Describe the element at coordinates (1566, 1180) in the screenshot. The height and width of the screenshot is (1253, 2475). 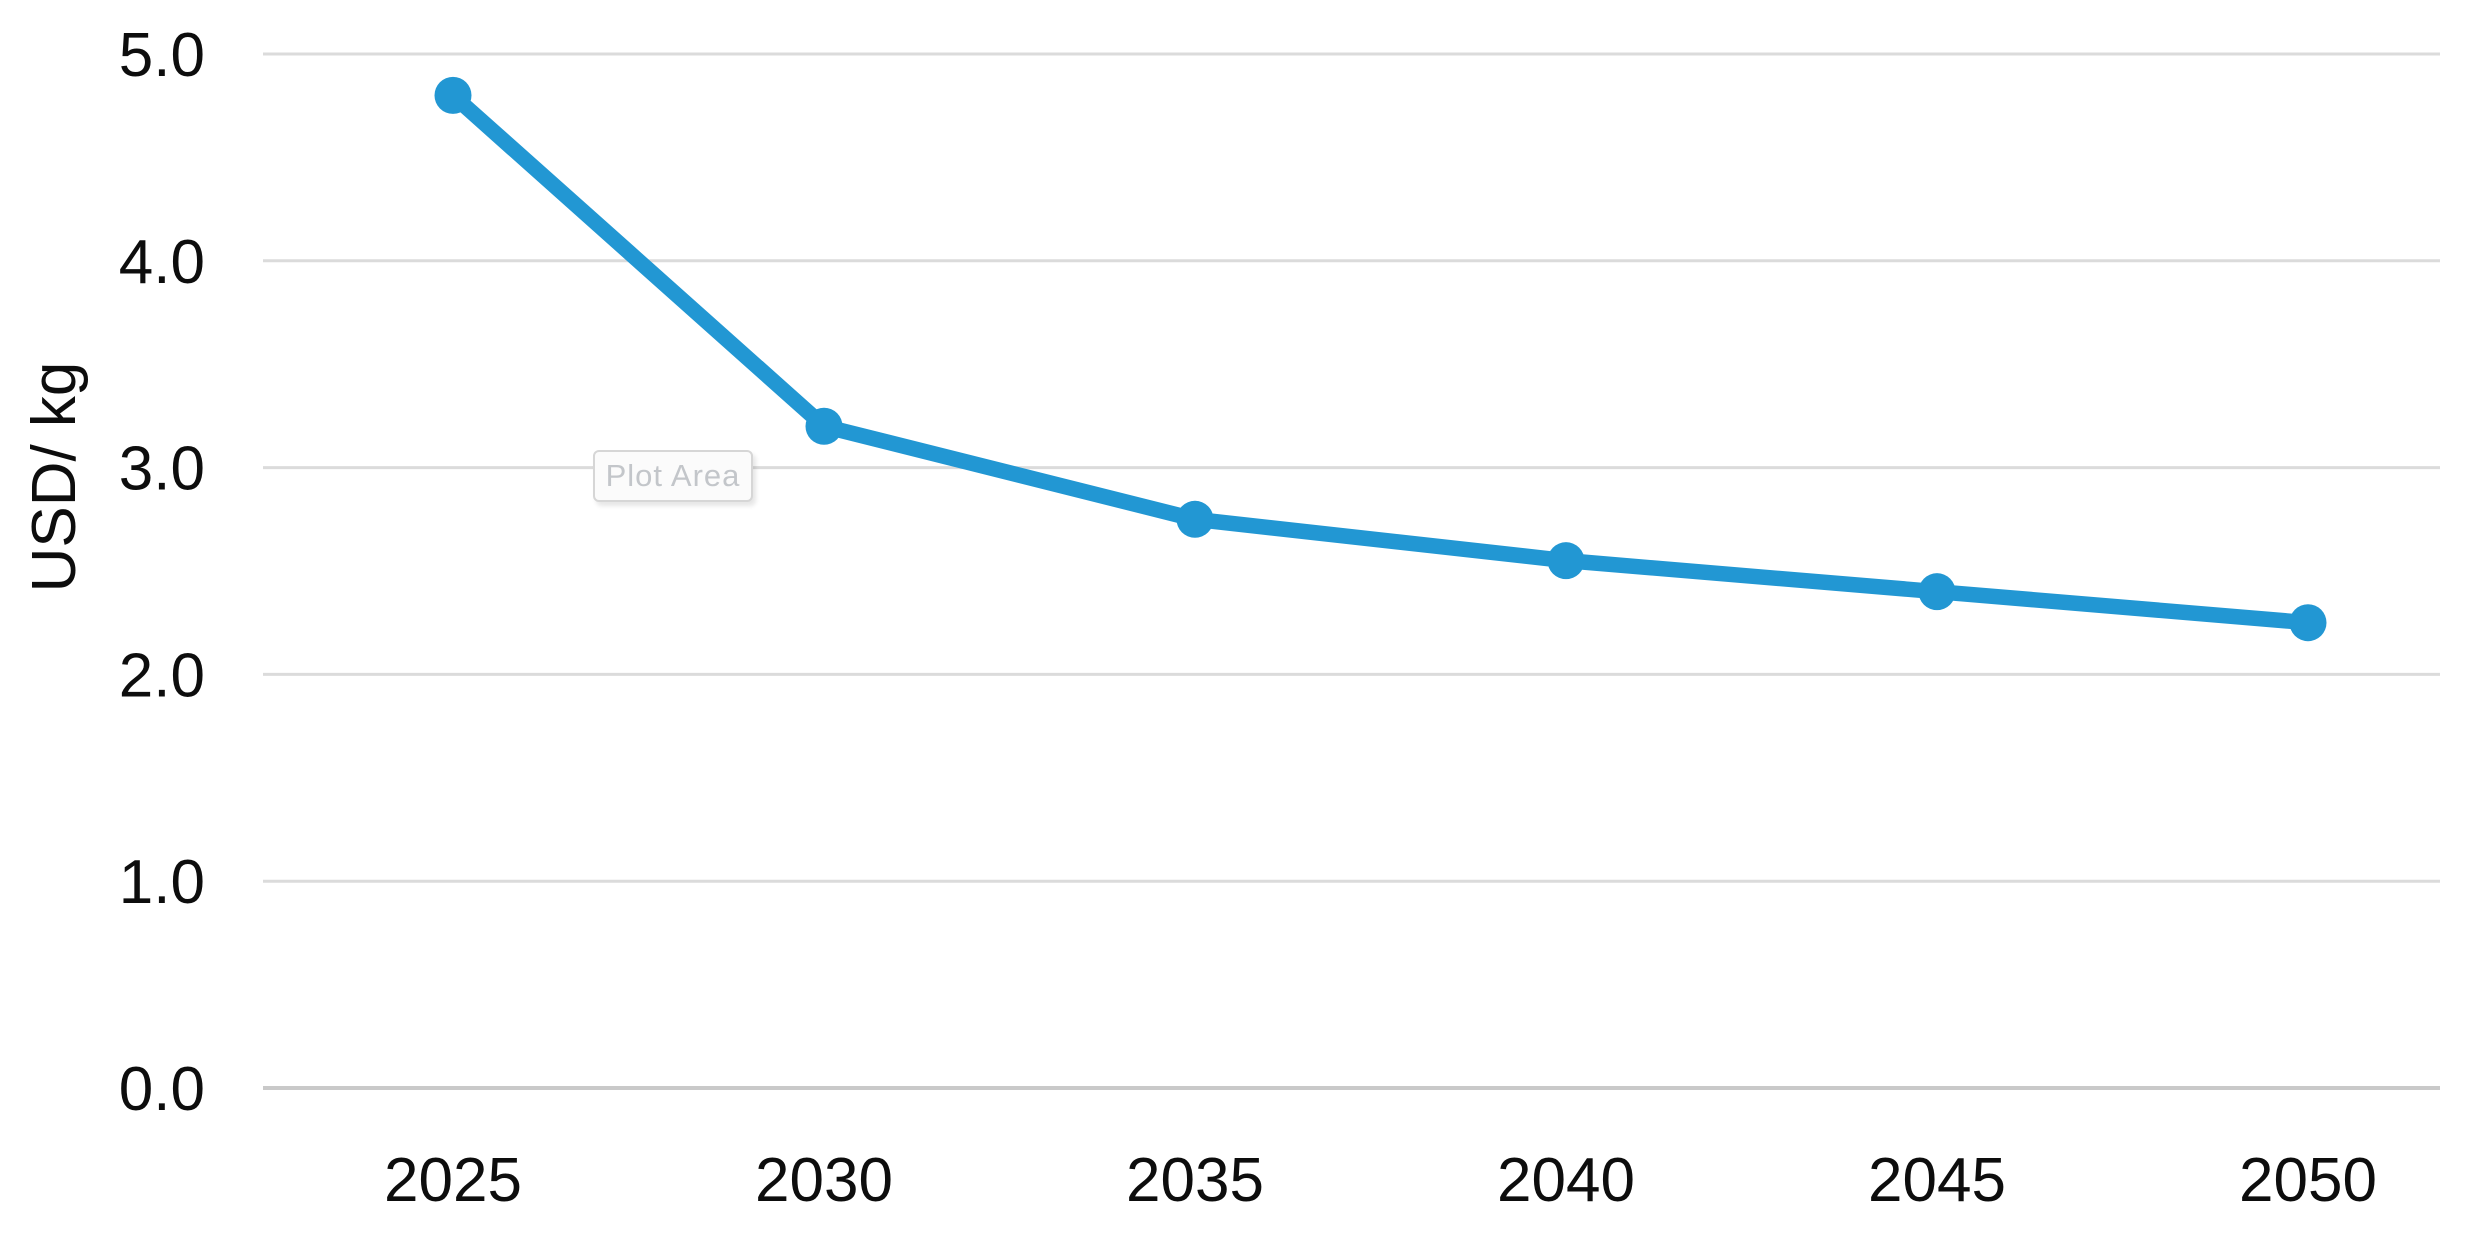
I see `x-tick-label: 2040` at that location.